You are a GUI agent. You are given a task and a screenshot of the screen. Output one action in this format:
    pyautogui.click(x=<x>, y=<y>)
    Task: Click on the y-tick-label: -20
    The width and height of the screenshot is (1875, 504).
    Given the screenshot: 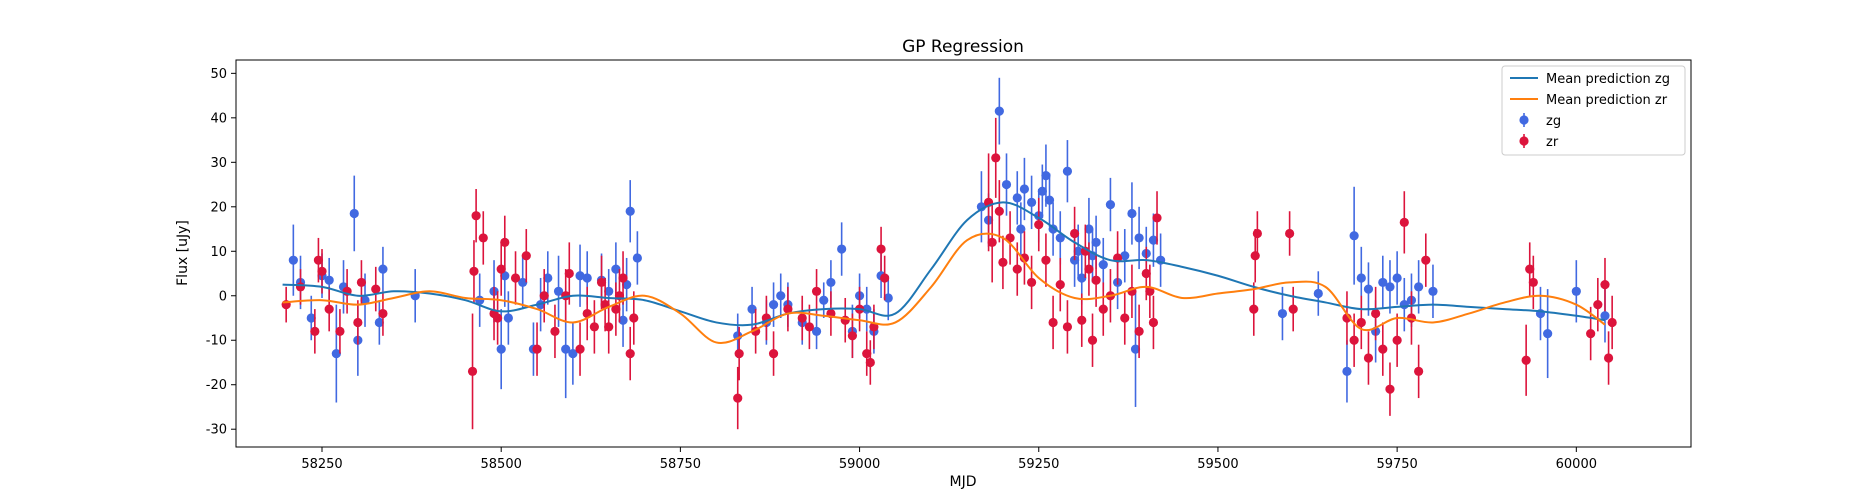 What is the action you would take?
    pyautogui.click(x=216, y=385)
    